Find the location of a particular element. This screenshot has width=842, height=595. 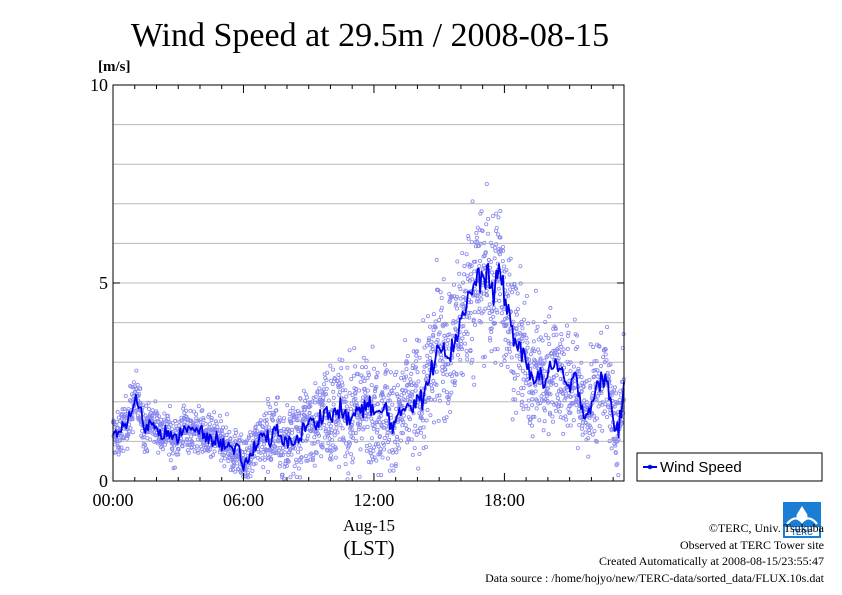

copyright-line: ©TERC, Univ. Tsukuba is located at coordinates (766, 528).